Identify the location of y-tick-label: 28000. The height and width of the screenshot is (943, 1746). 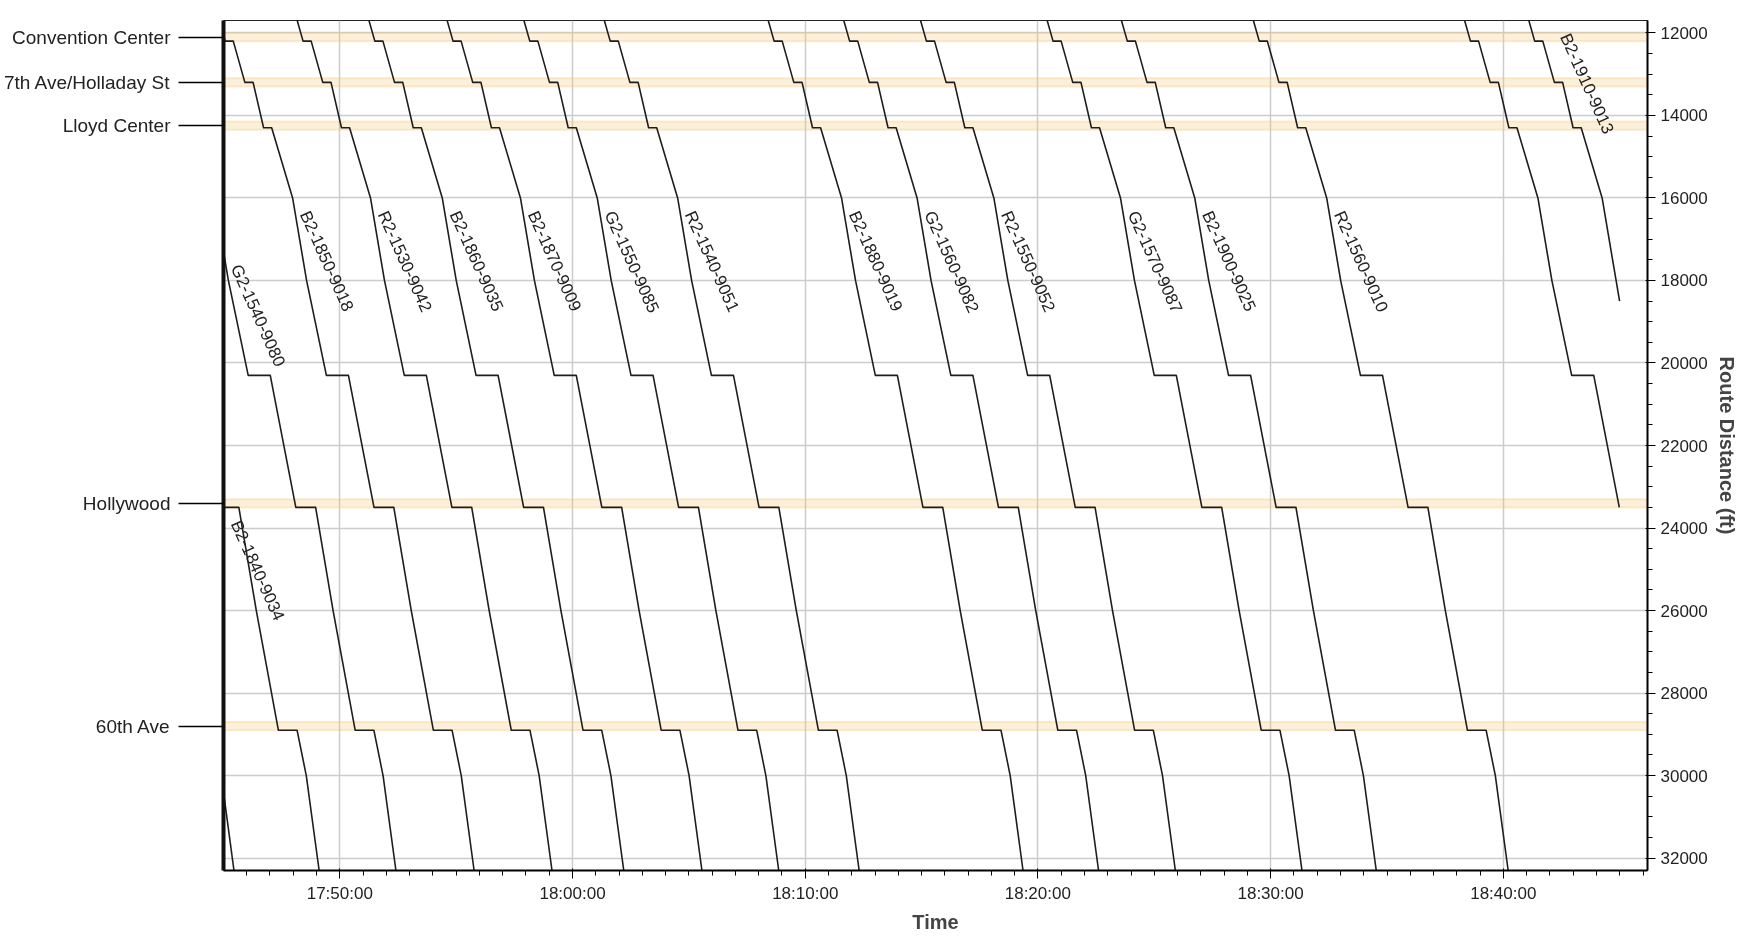
(1684, 694).